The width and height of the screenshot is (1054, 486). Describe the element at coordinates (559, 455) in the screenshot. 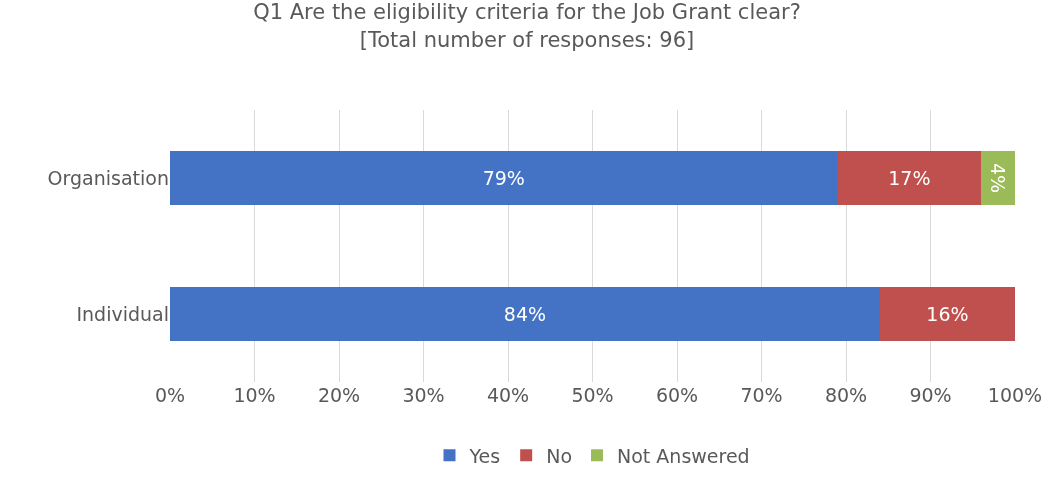

I see `legend-label: No` at that location.